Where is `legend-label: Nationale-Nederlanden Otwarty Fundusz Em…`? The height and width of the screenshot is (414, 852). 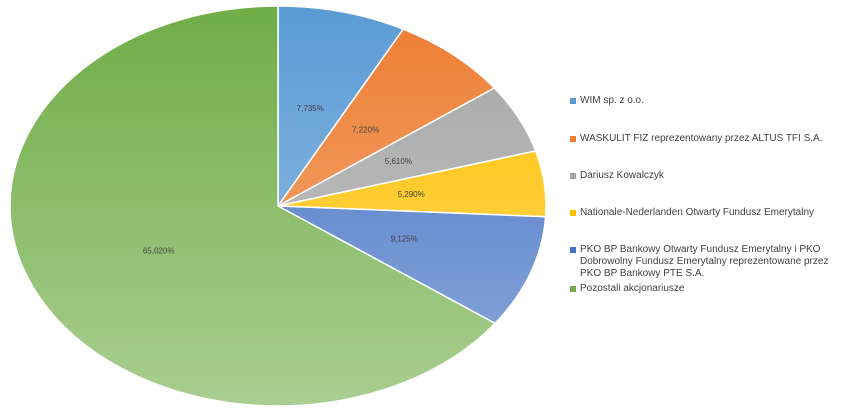
legend-label: Nationale-Nederlanden Otwarty Fundusz Em… is located at coordinates (697, 212).